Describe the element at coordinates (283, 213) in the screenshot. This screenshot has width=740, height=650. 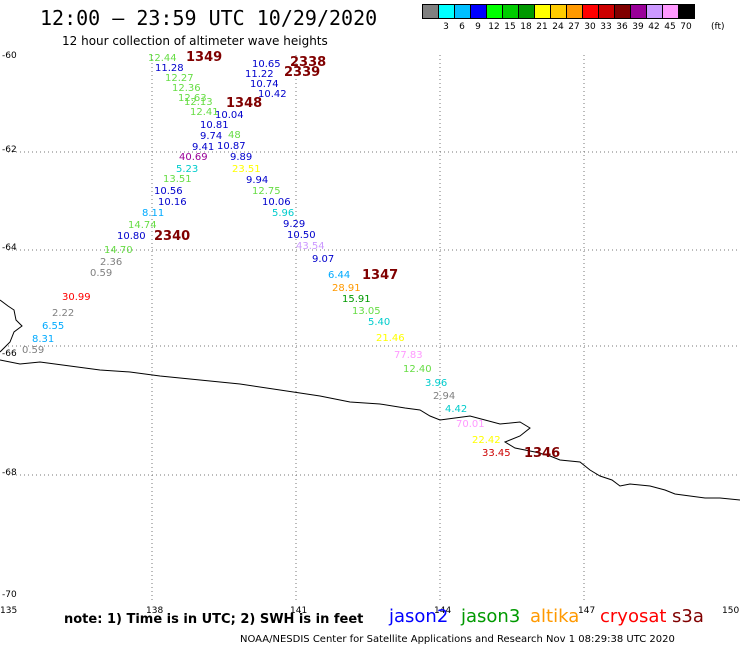
I see `wave-height-label: 5.96` at that location.